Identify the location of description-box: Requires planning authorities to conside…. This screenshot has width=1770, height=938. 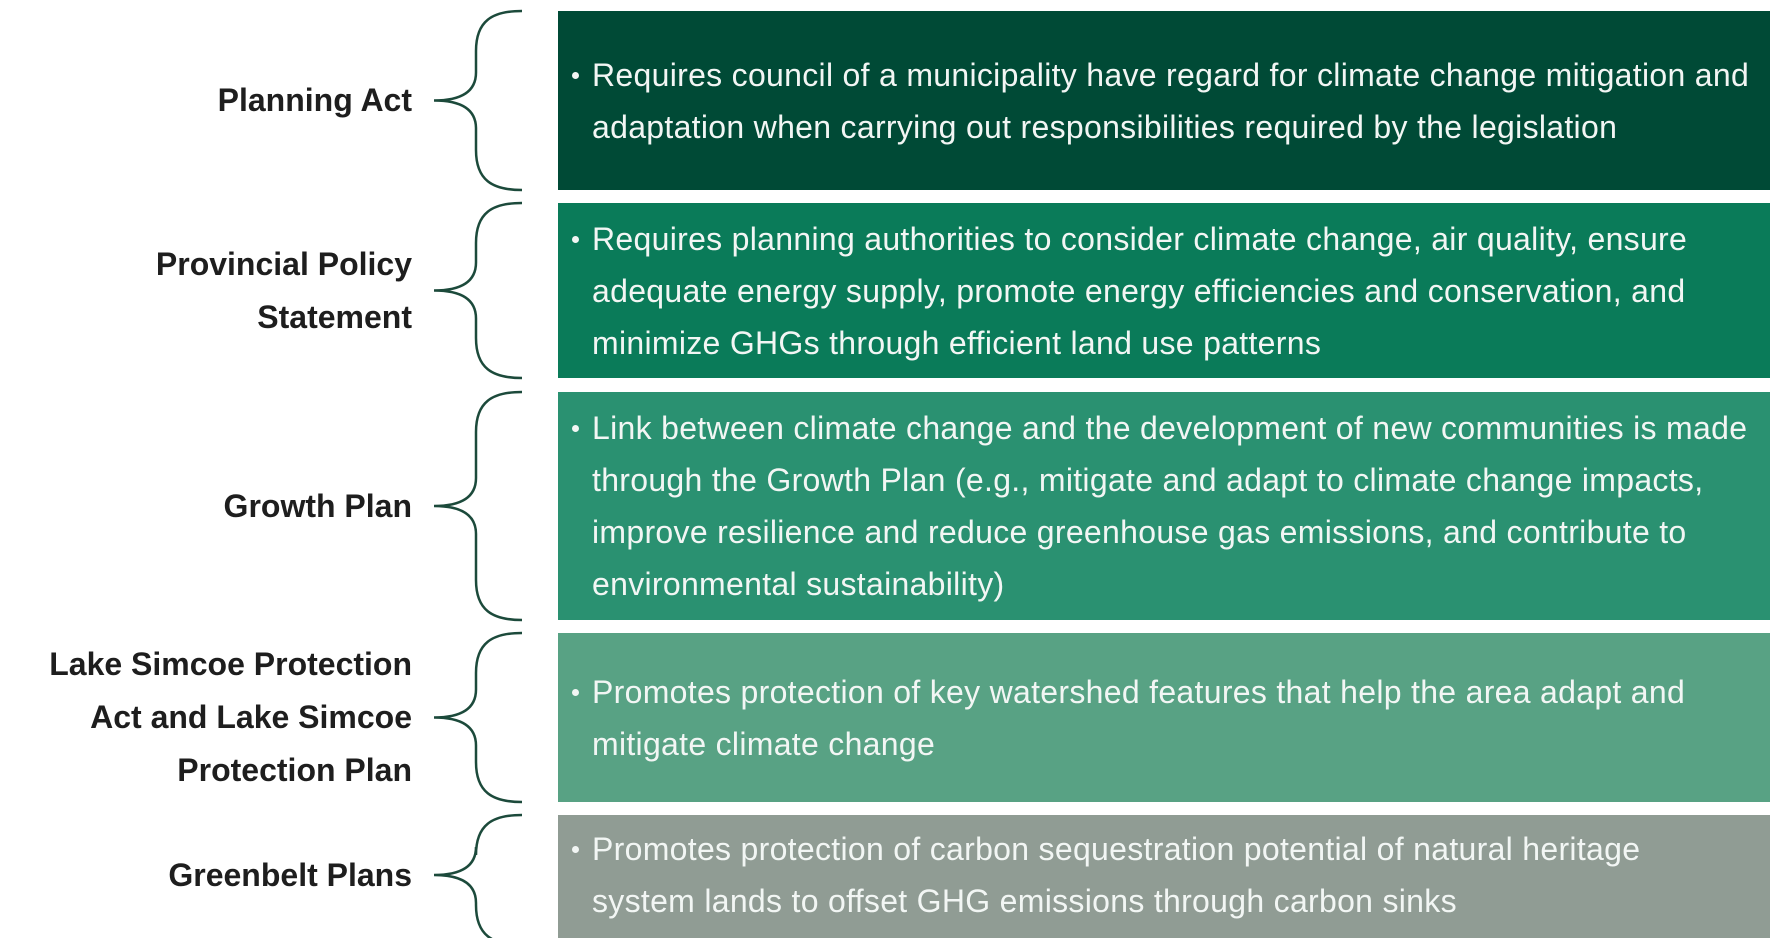
(1164, 290).